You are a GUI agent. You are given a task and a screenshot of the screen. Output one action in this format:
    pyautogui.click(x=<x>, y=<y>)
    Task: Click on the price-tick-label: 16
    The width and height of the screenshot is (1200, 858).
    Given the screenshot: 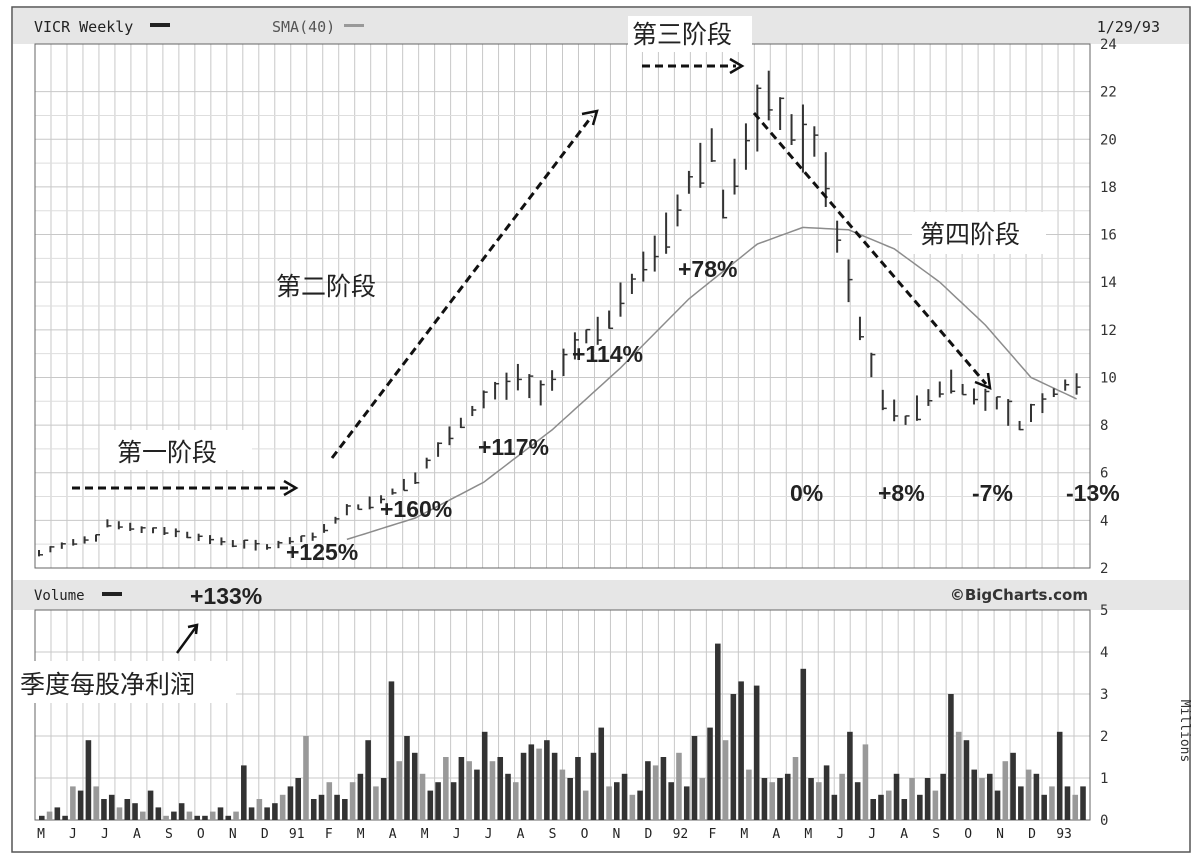 What is the action you would take?
    pyautogui.click(x=1108, y=236)
    